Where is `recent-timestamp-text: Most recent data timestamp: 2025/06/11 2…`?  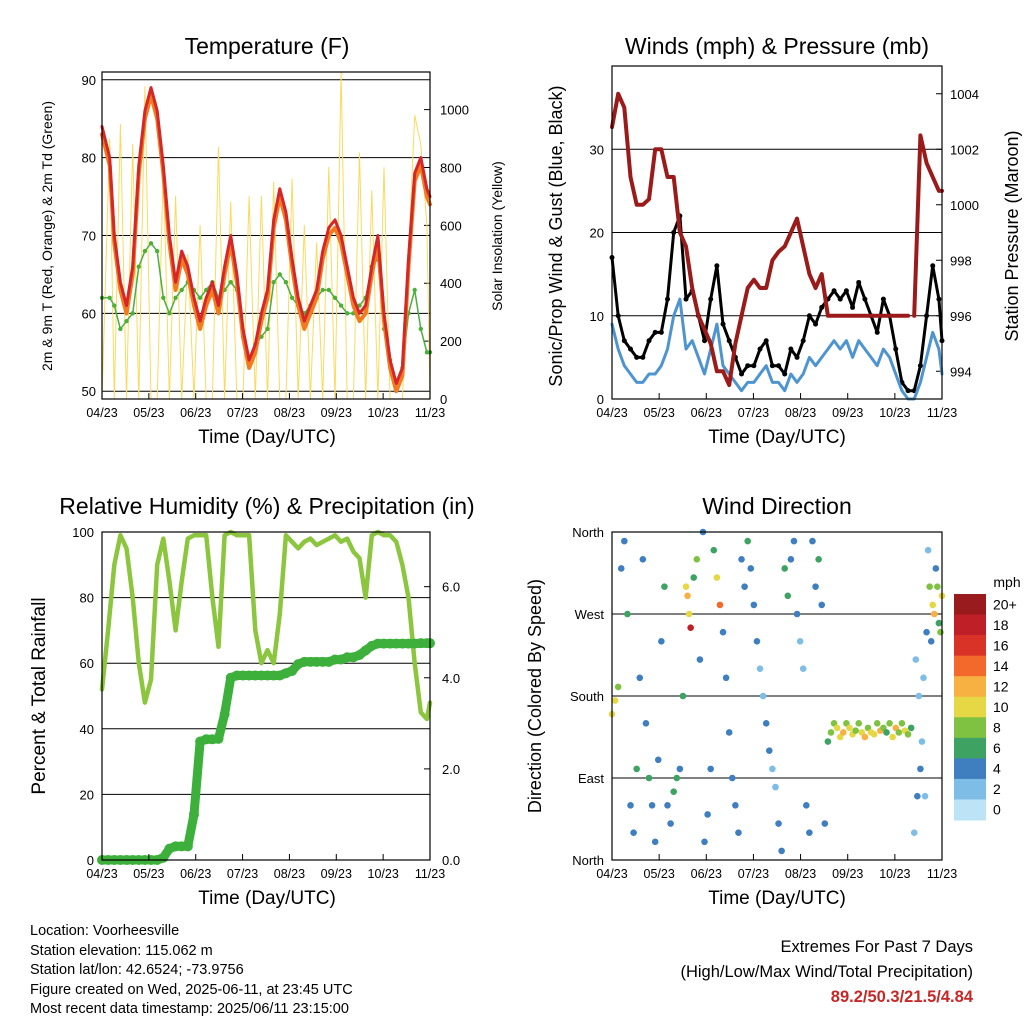 recent-timestamp-text: Most recent data timestamp: 2025/06/11 2… is located at coordinates (189, 1009).